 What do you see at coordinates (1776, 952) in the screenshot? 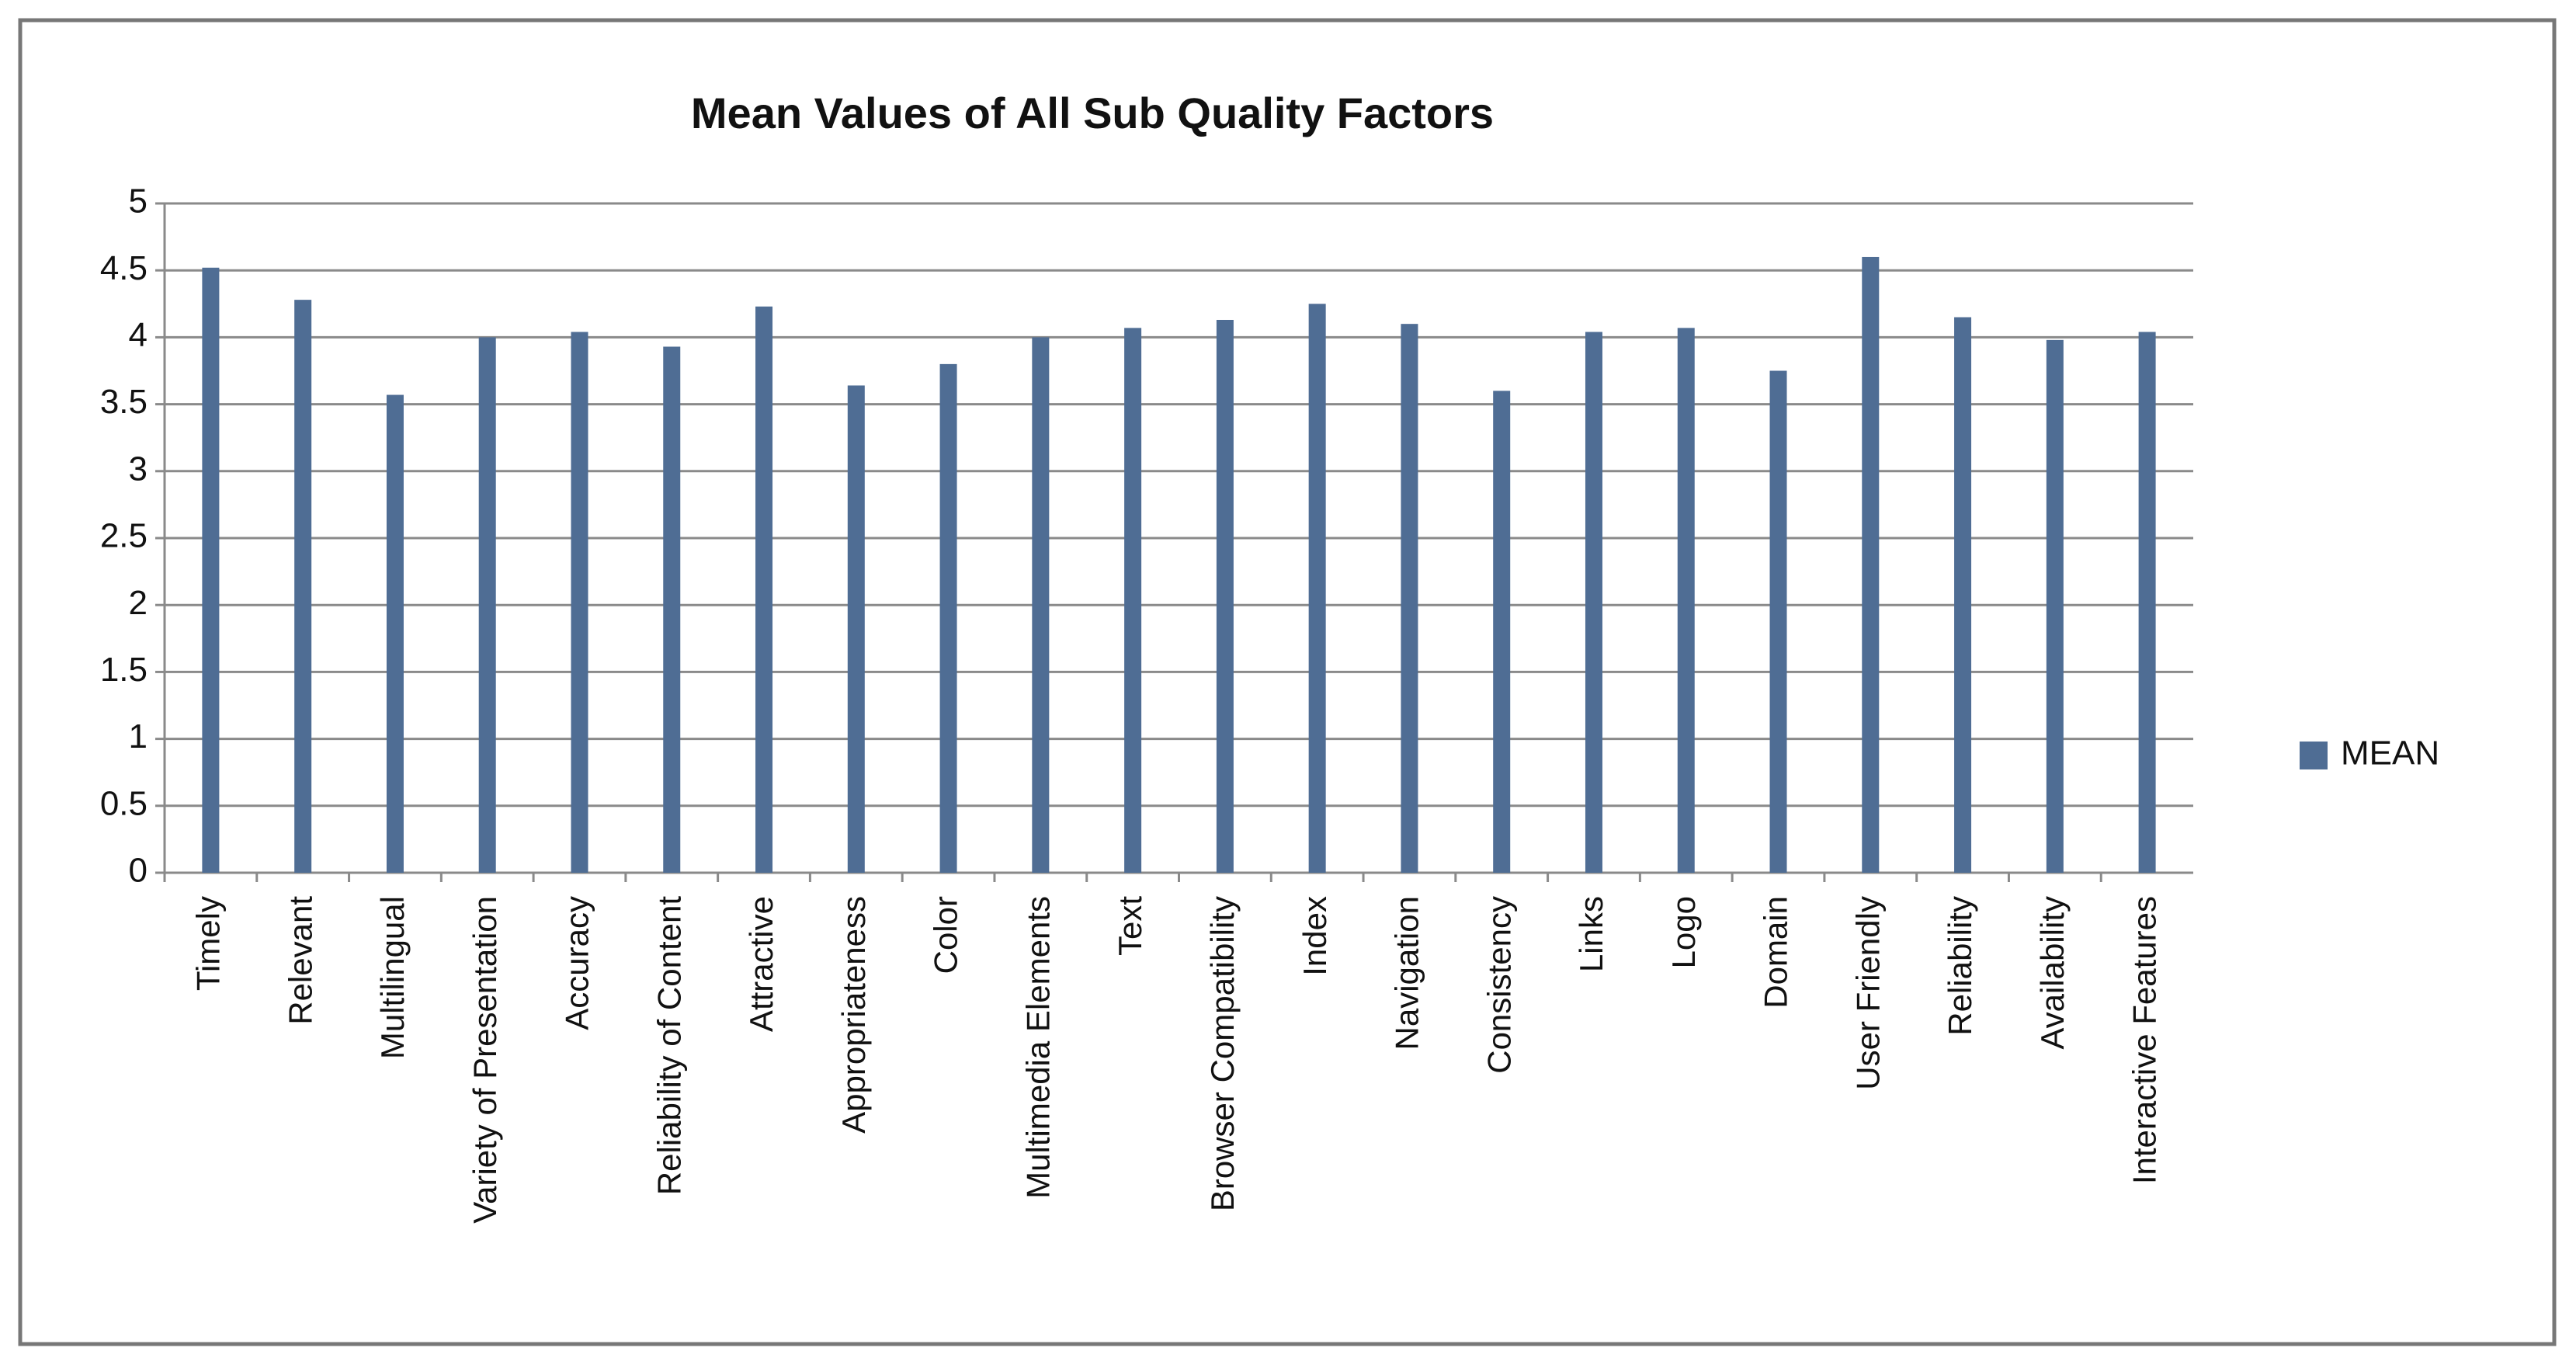
I see `x-tick-label: Domain` at bounding box center [1776, 952].